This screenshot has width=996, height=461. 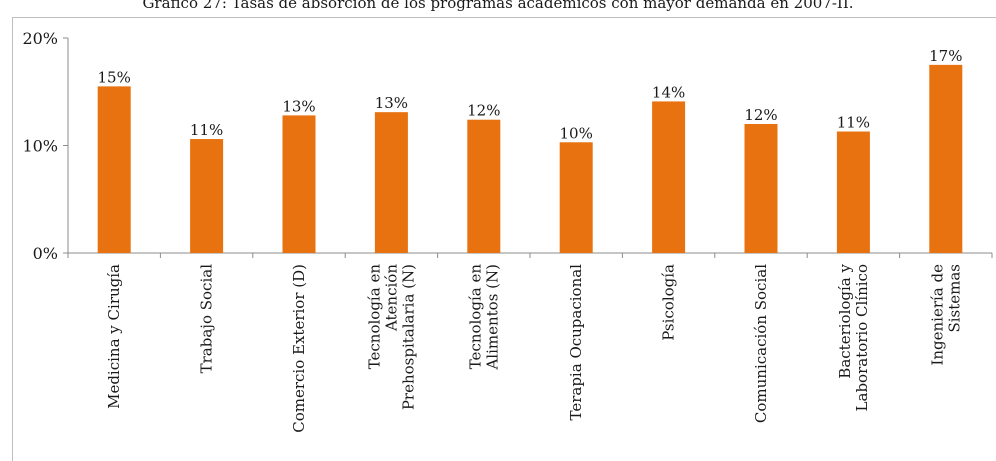 What do you see at coordinates (845, 320) in the screenshot?
I see `category-label: Bacteriología y` at bounding box center [845, 320].